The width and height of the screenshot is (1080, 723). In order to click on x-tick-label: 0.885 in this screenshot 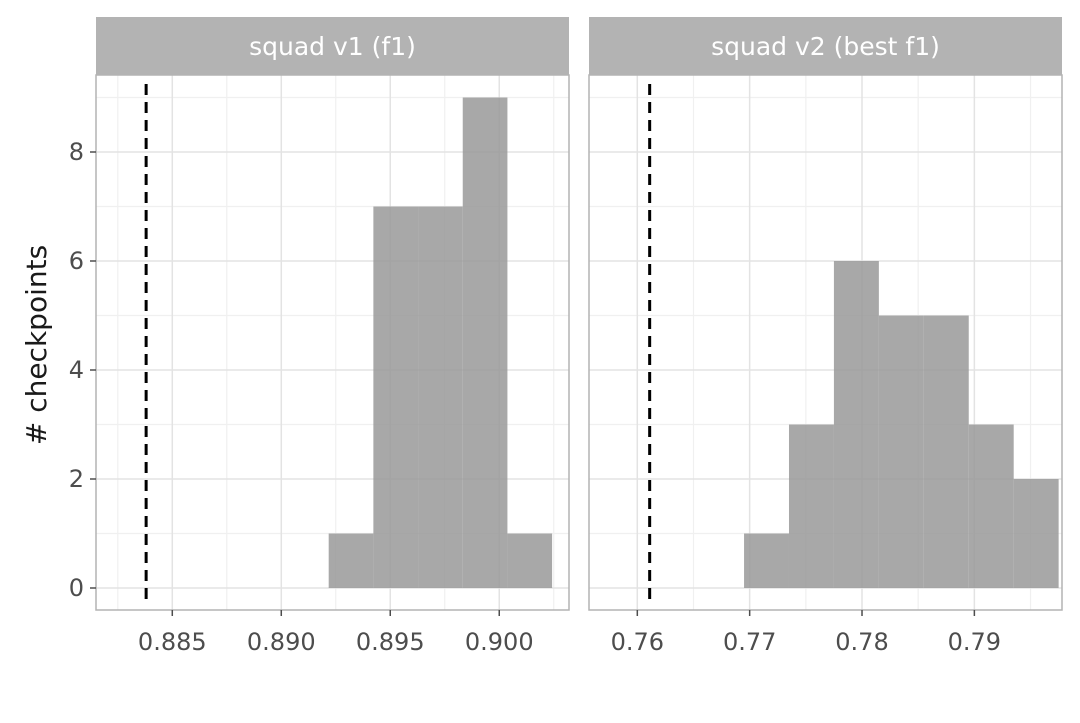, I will do `click(172, 642)`.